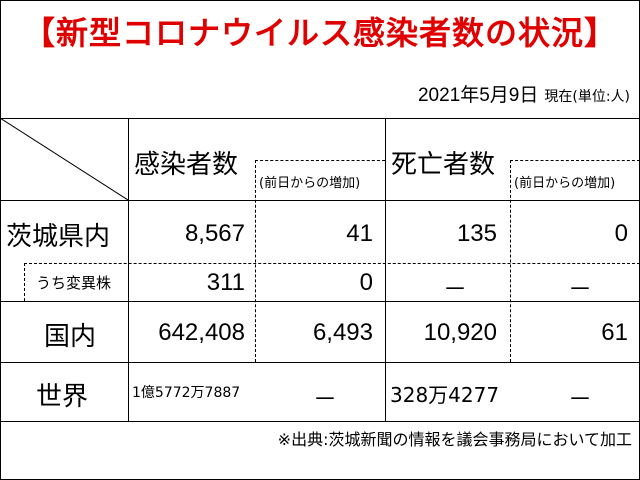 This screenshot has width=640, height=480. I want to click on deaths-increase-divider, so click(510, 261).